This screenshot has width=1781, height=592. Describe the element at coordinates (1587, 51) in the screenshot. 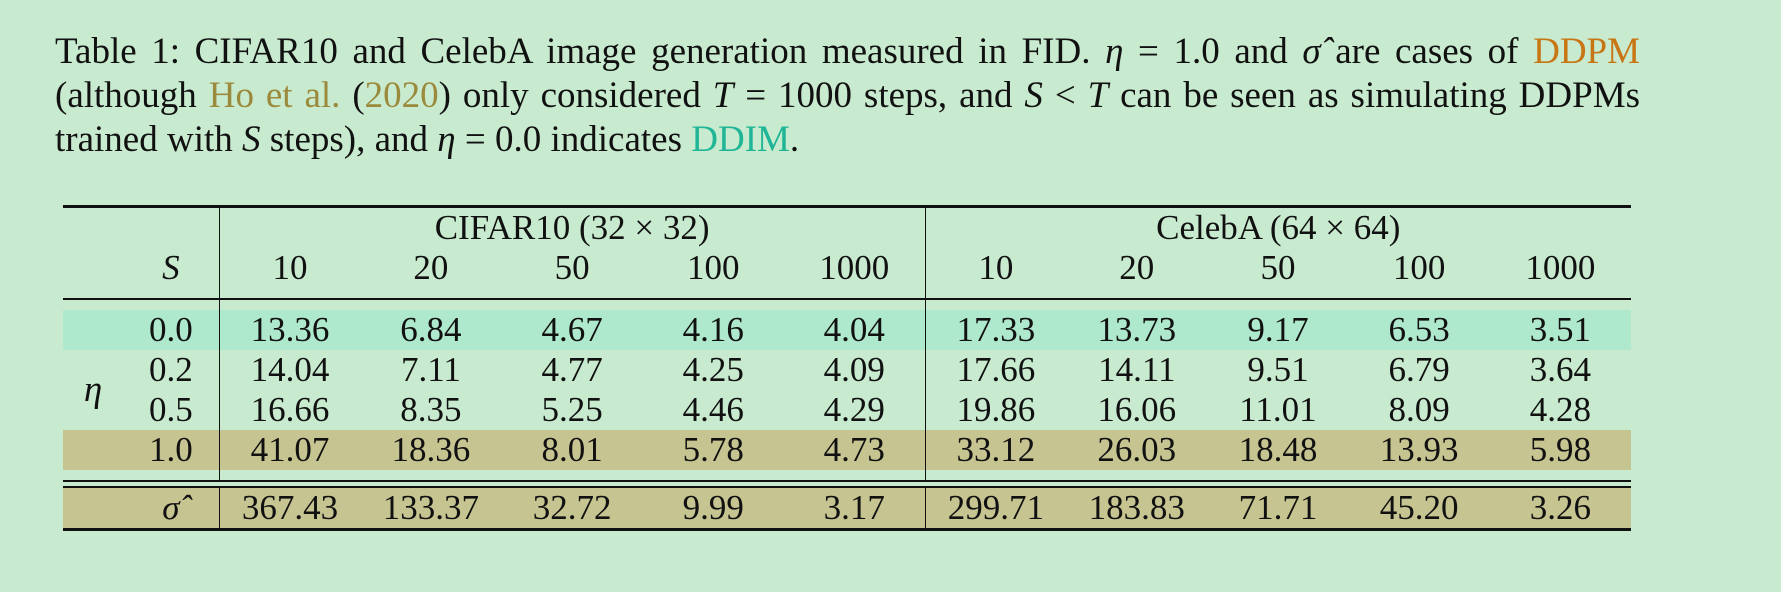

I see `ddpm-link: DDPM` at that location.